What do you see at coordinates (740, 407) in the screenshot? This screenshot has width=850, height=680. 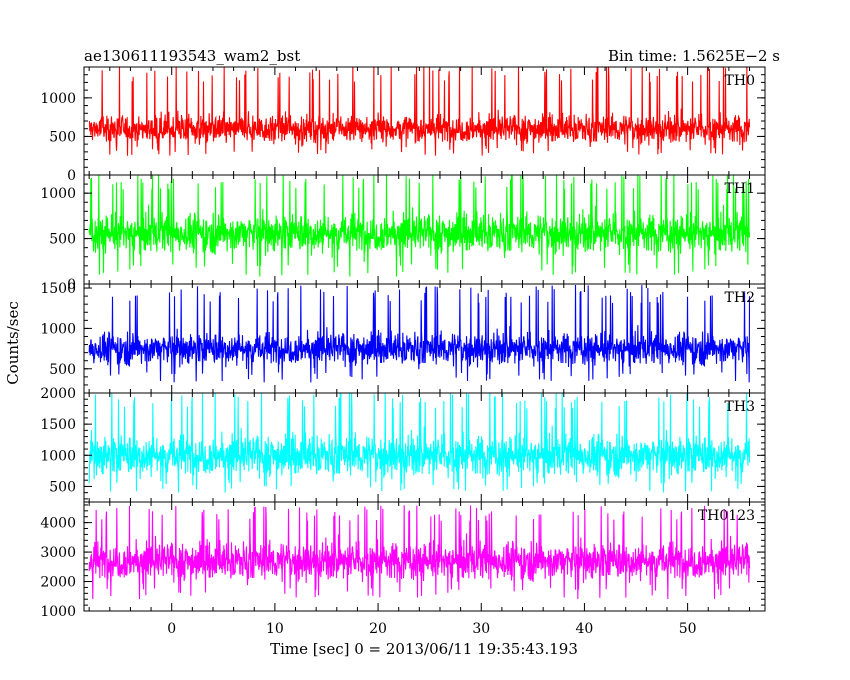 I see `panel-label: TH3` at bounding box center [740, 407].